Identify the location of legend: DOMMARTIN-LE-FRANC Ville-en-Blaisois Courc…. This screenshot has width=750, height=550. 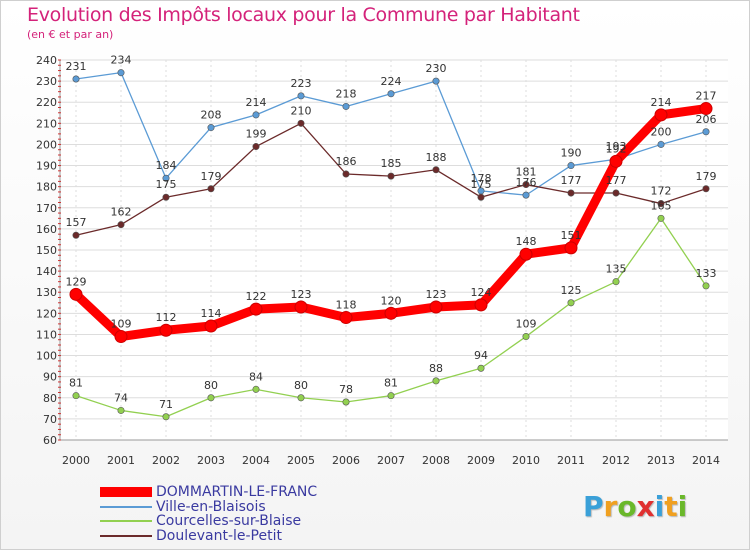
(208, 514).